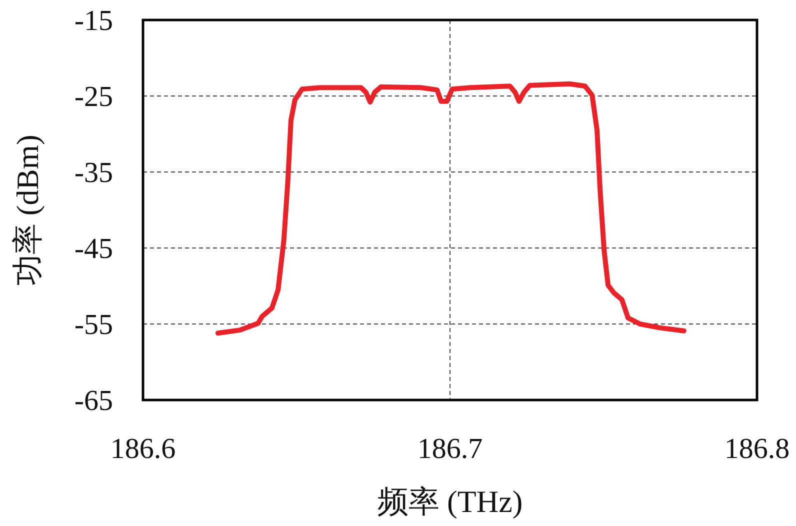  I want to click on y-axis-title: 功率 (dBm), so click(27, 210).